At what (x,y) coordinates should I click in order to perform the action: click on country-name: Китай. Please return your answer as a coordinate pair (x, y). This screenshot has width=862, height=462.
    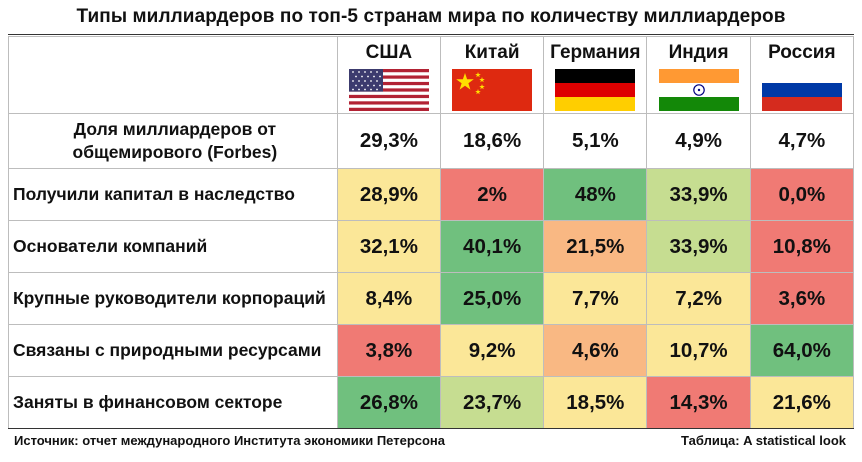
    Looking at the image, I should click on (492, 52).